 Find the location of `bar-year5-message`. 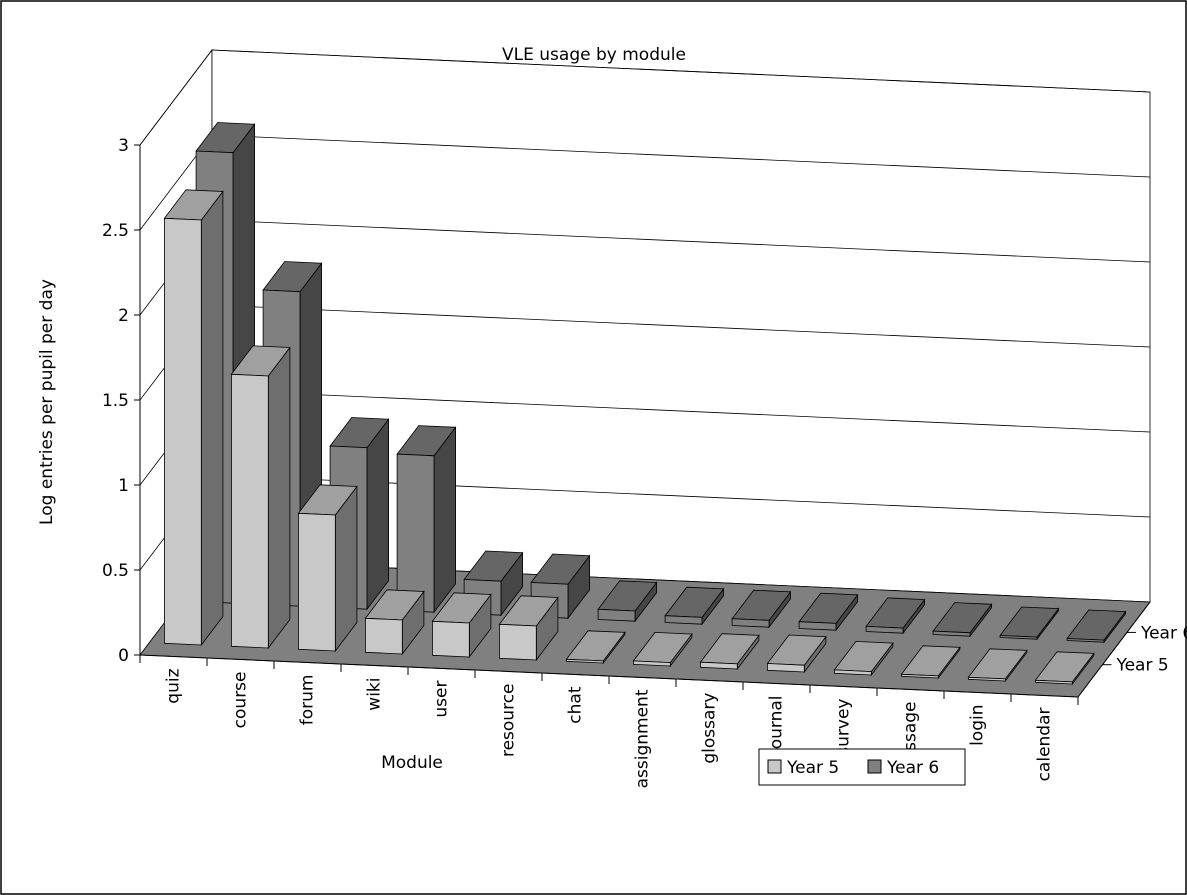

bar-year5-message is located at coordinates (930, 662).